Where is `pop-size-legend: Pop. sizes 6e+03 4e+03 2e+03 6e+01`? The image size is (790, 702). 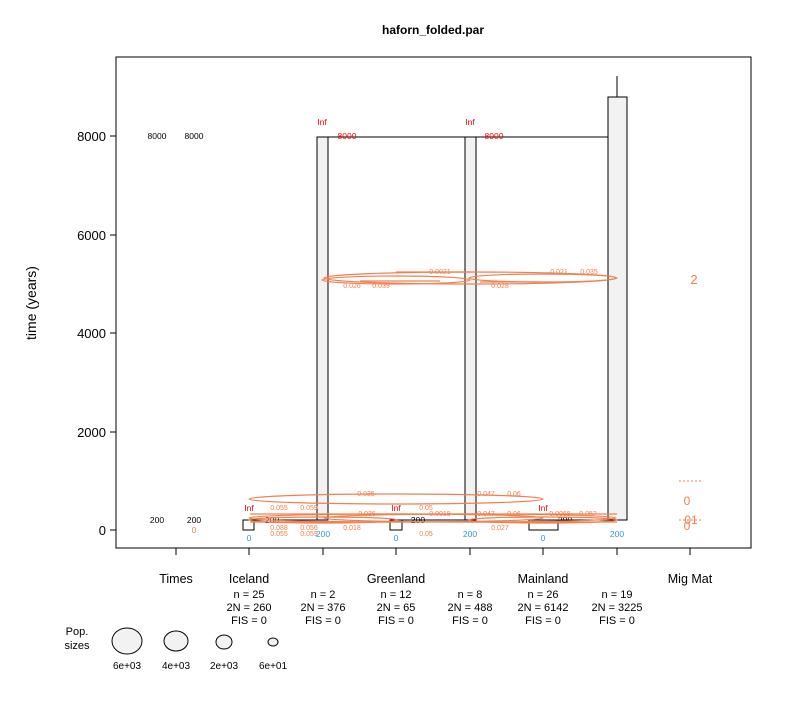 pop-size-legend: Pop. sizes 6e+03 4e+03 2e+03 6e+01 is located at coordinates (175, 649).